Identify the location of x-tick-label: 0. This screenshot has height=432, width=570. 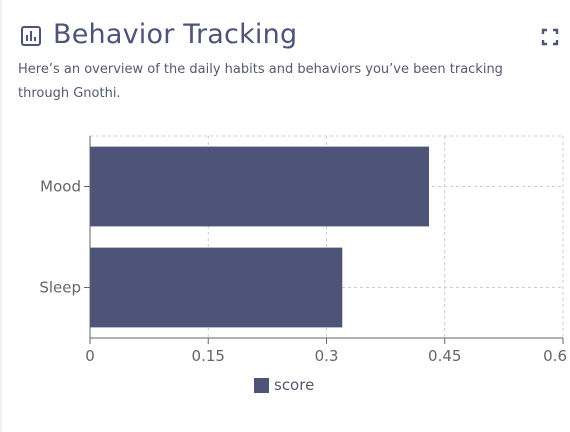
(90, 356).